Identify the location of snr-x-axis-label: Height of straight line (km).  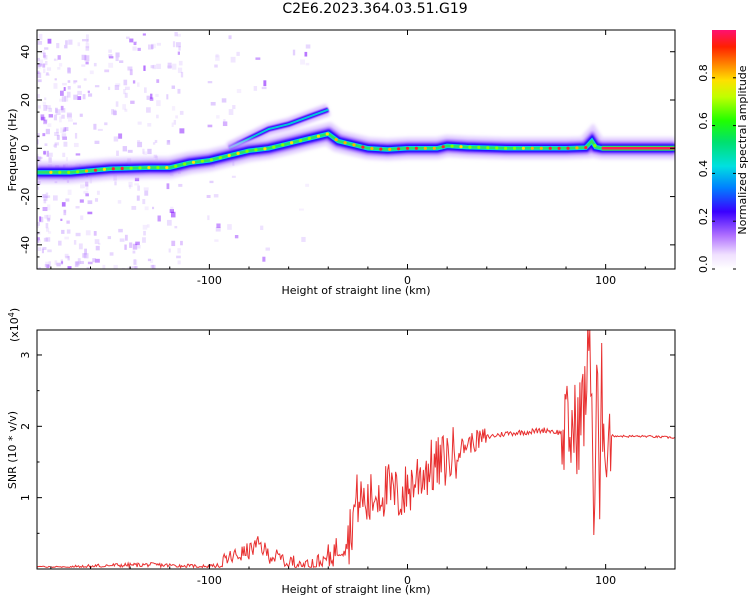
(355, 589).